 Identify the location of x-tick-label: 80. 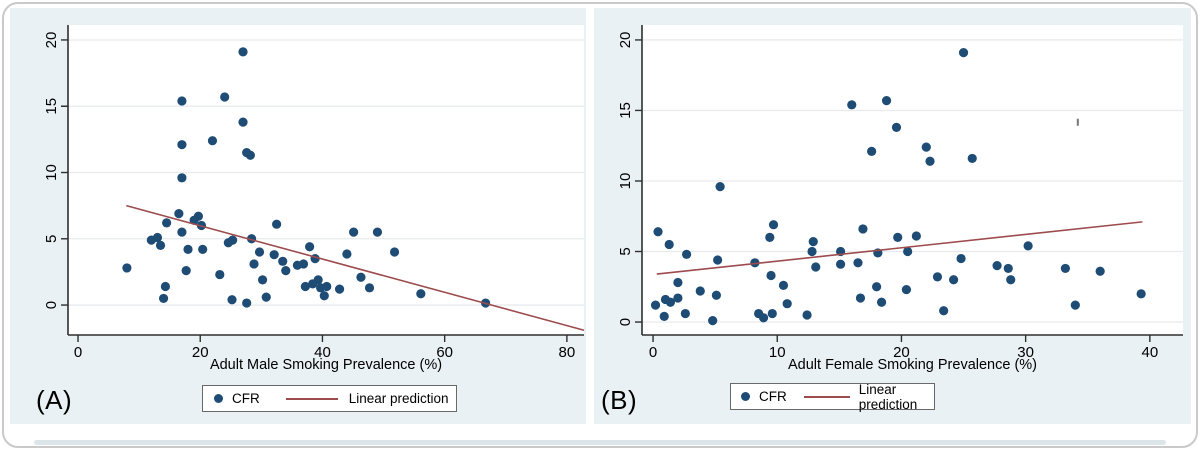
(567, 352).